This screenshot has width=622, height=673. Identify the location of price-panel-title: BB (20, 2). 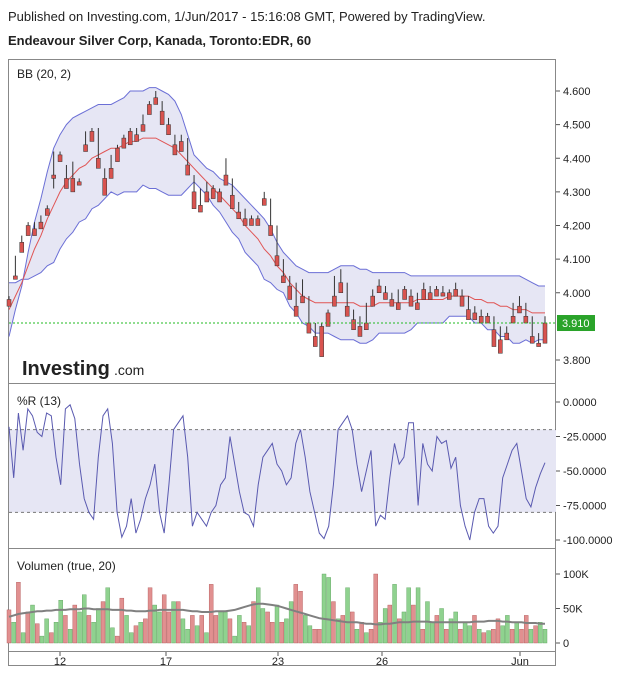
(44, 74).